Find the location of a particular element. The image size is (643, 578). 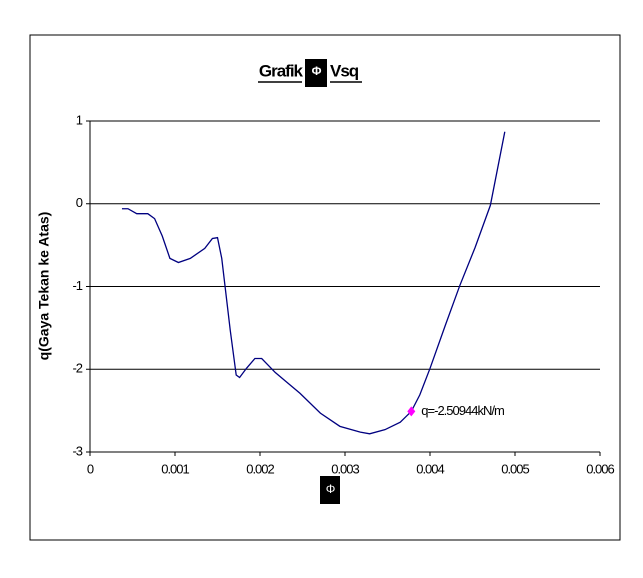

y-tick-label: -2 is located at coordinates (77, 368).